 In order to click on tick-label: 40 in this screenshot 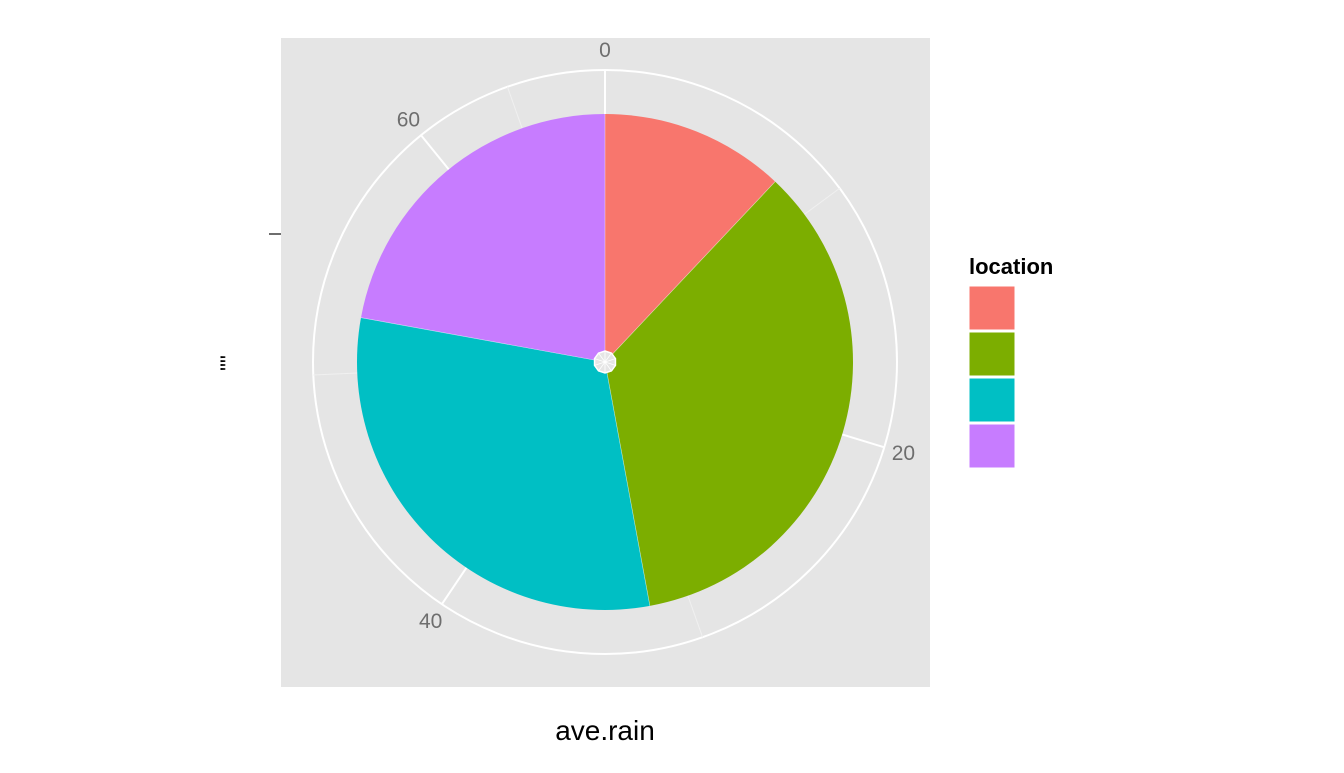, I will do `click(430, 621)`.